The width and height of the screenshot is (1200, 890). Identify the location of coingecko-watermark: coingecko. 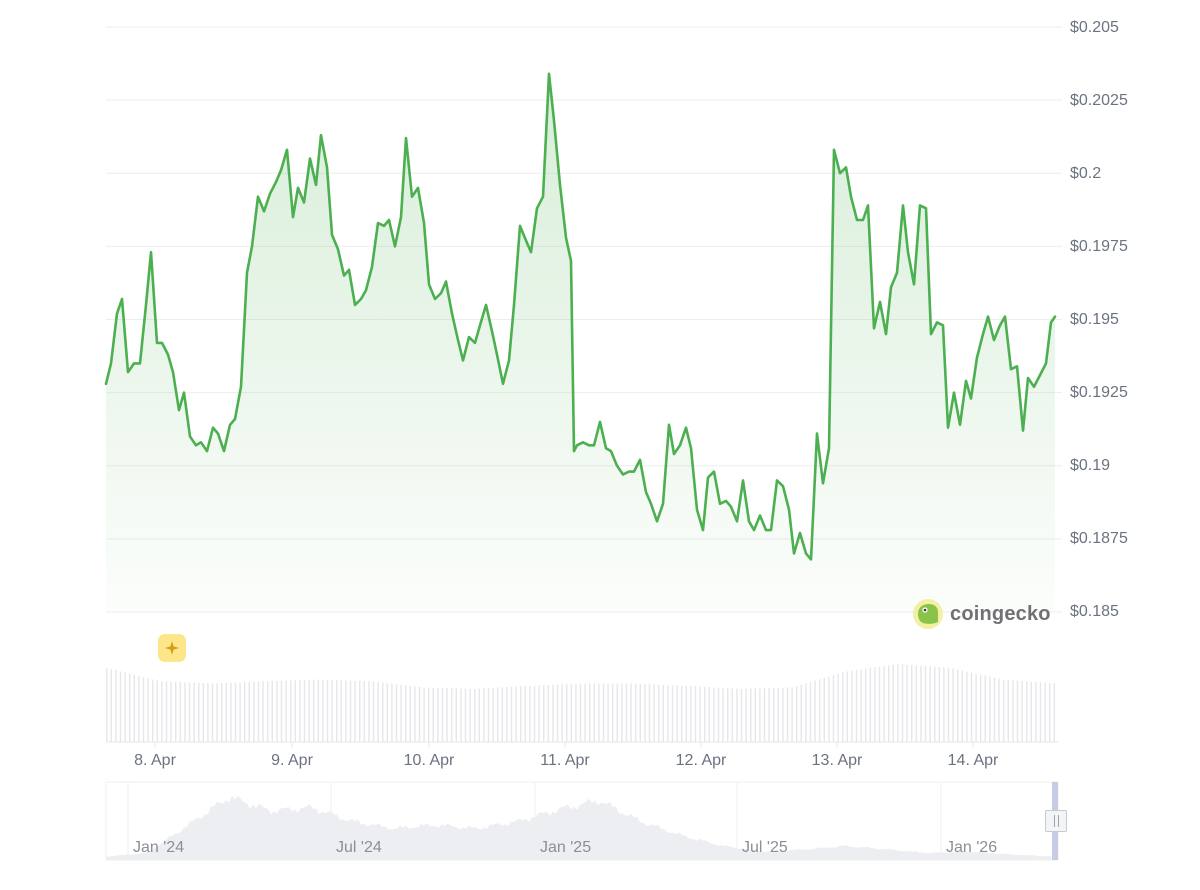
(981, 614).